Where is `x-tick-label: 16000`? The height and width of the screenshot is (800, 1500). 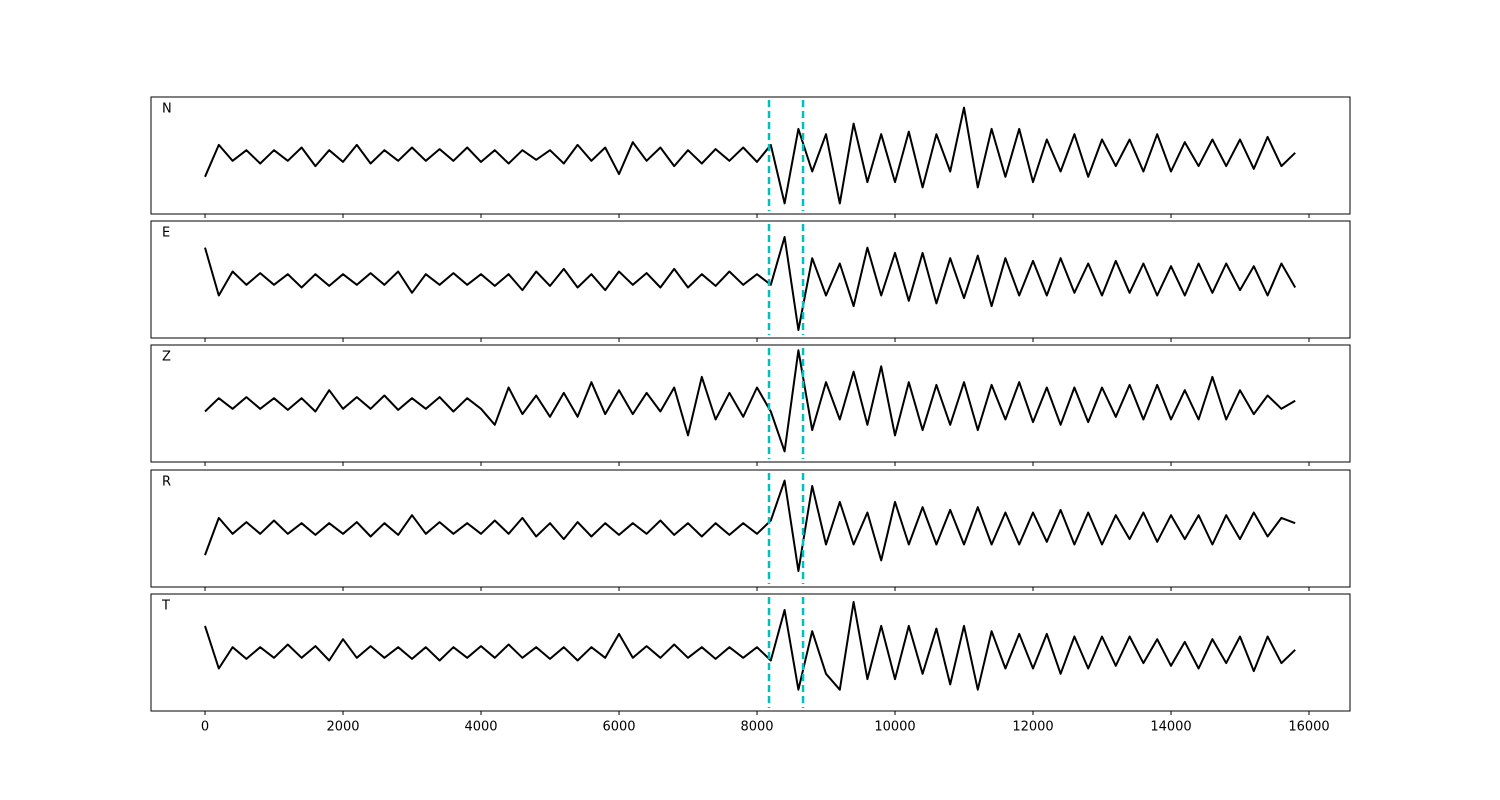
x-tick-label: 16000 is located at coordinates (1308, 727).